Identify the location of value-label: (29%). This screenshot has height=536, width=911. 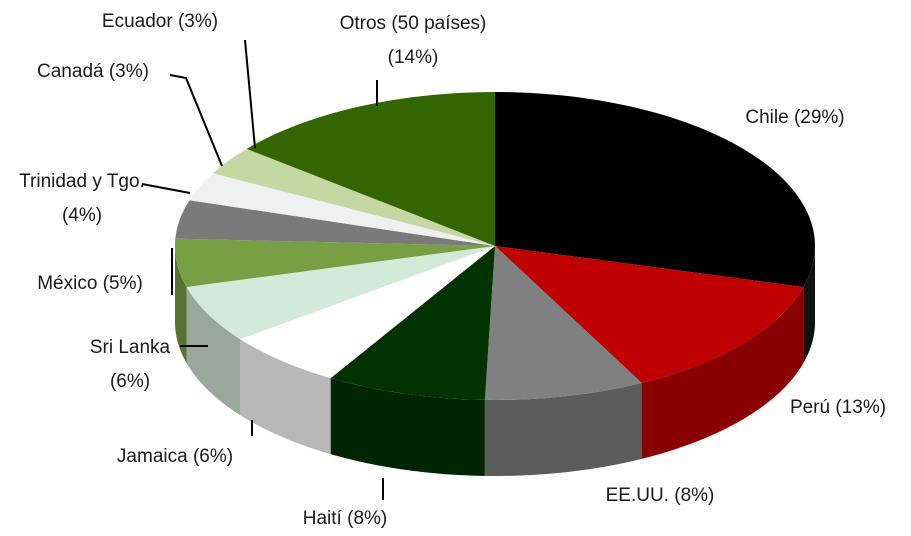
(819, 117).